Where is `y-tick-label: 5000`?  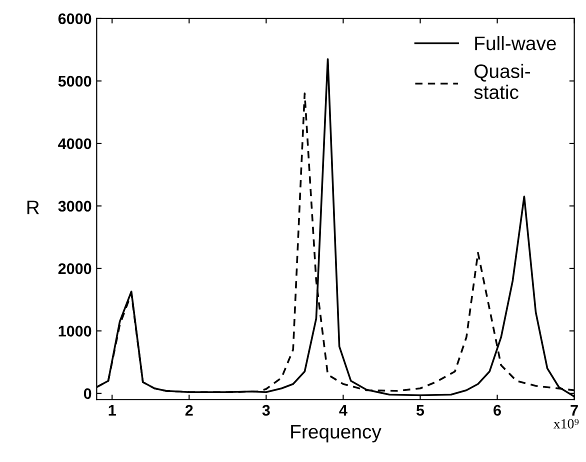
y-tick-label: 5000 is located at coordinates (75, 81).